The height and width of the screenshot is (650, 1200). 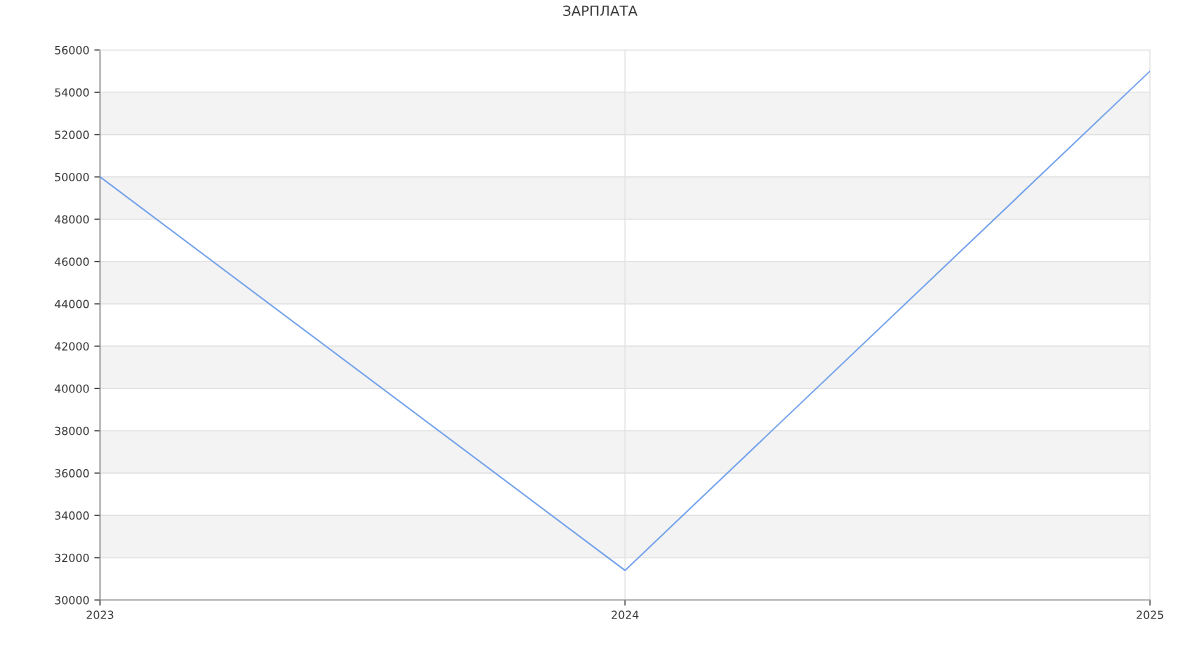 What do you see at coordinates (72, 473) in the screenshot?
I see `y-tick-label: 36000` at bounding box center [72, 473].